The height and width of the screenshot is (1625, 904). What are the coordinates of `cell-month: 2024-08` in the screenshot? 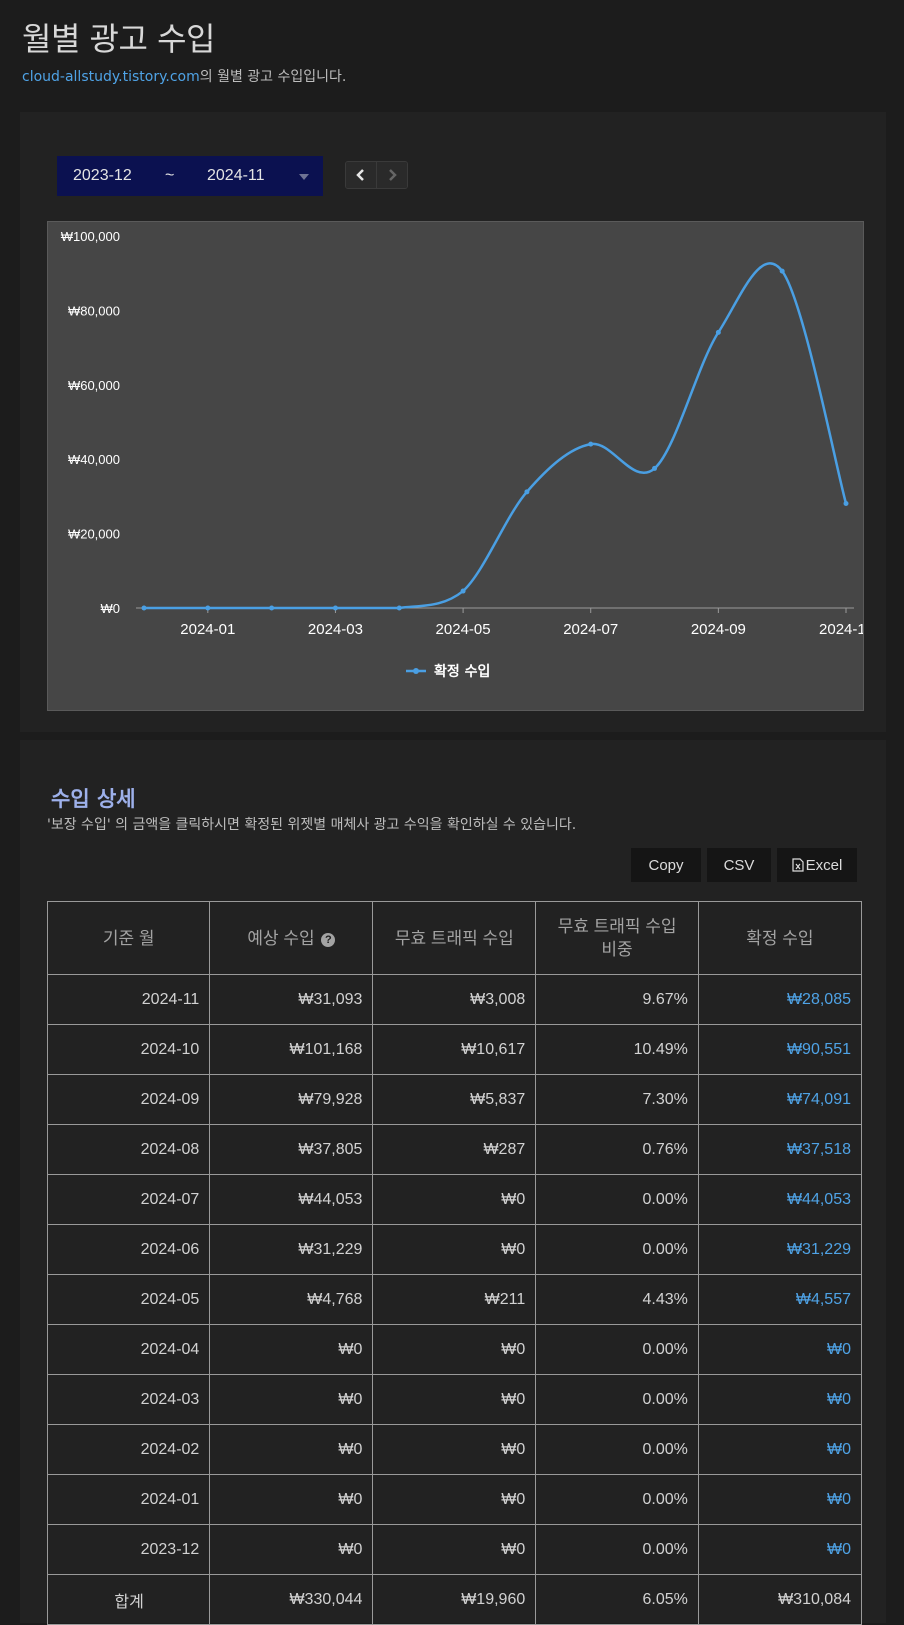 It's located at (128, 1149).